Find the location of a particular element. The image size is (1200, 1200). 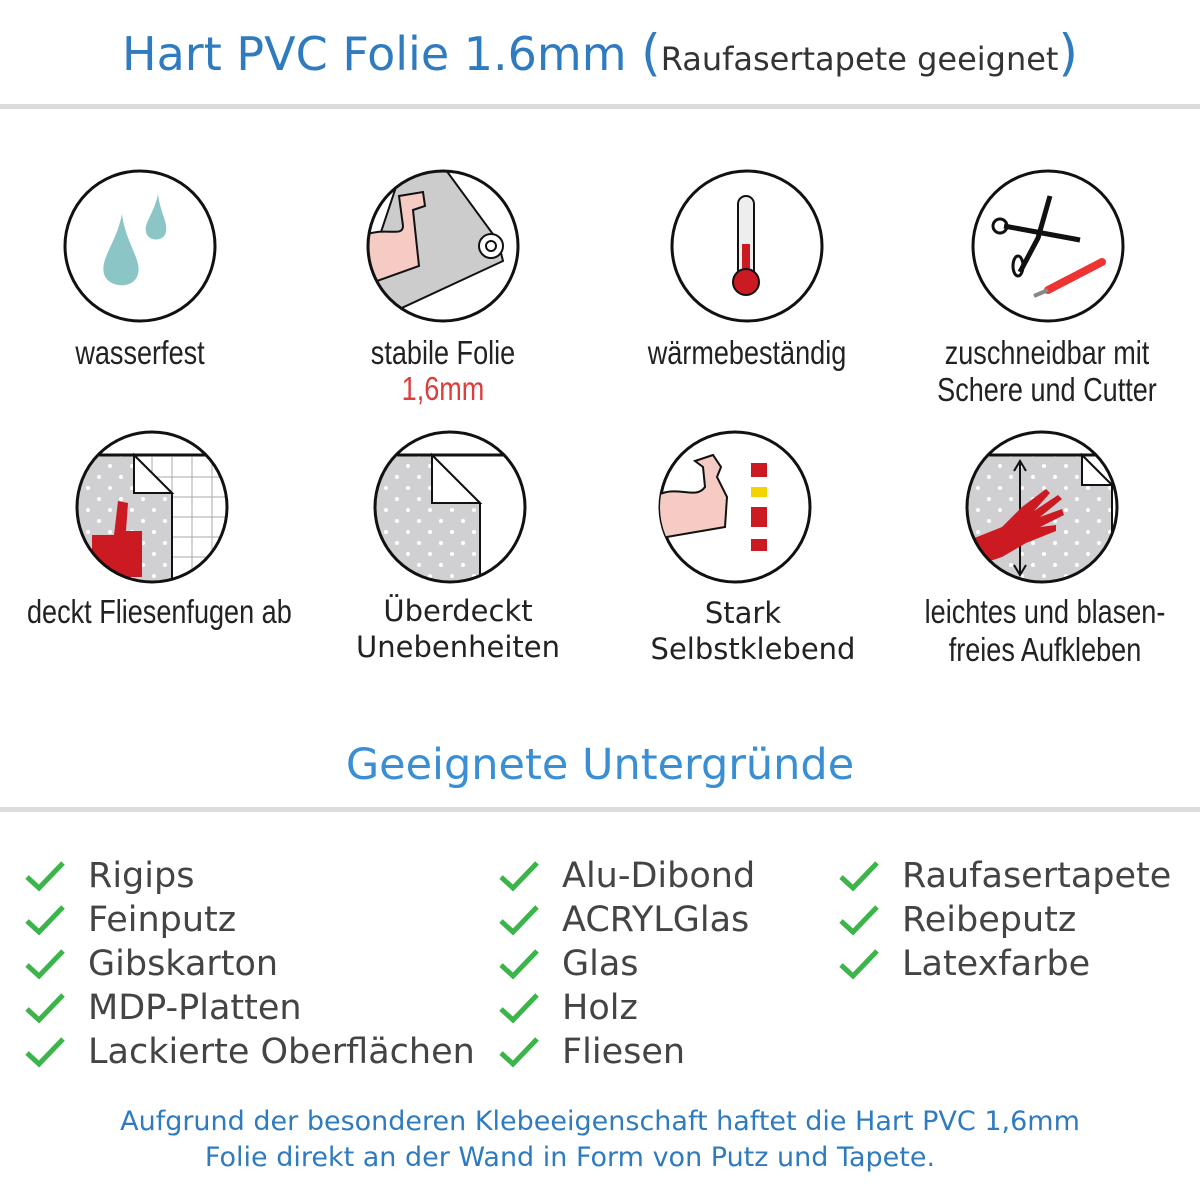

surface-label: Fliesen is located at coordinates (624, 1052).